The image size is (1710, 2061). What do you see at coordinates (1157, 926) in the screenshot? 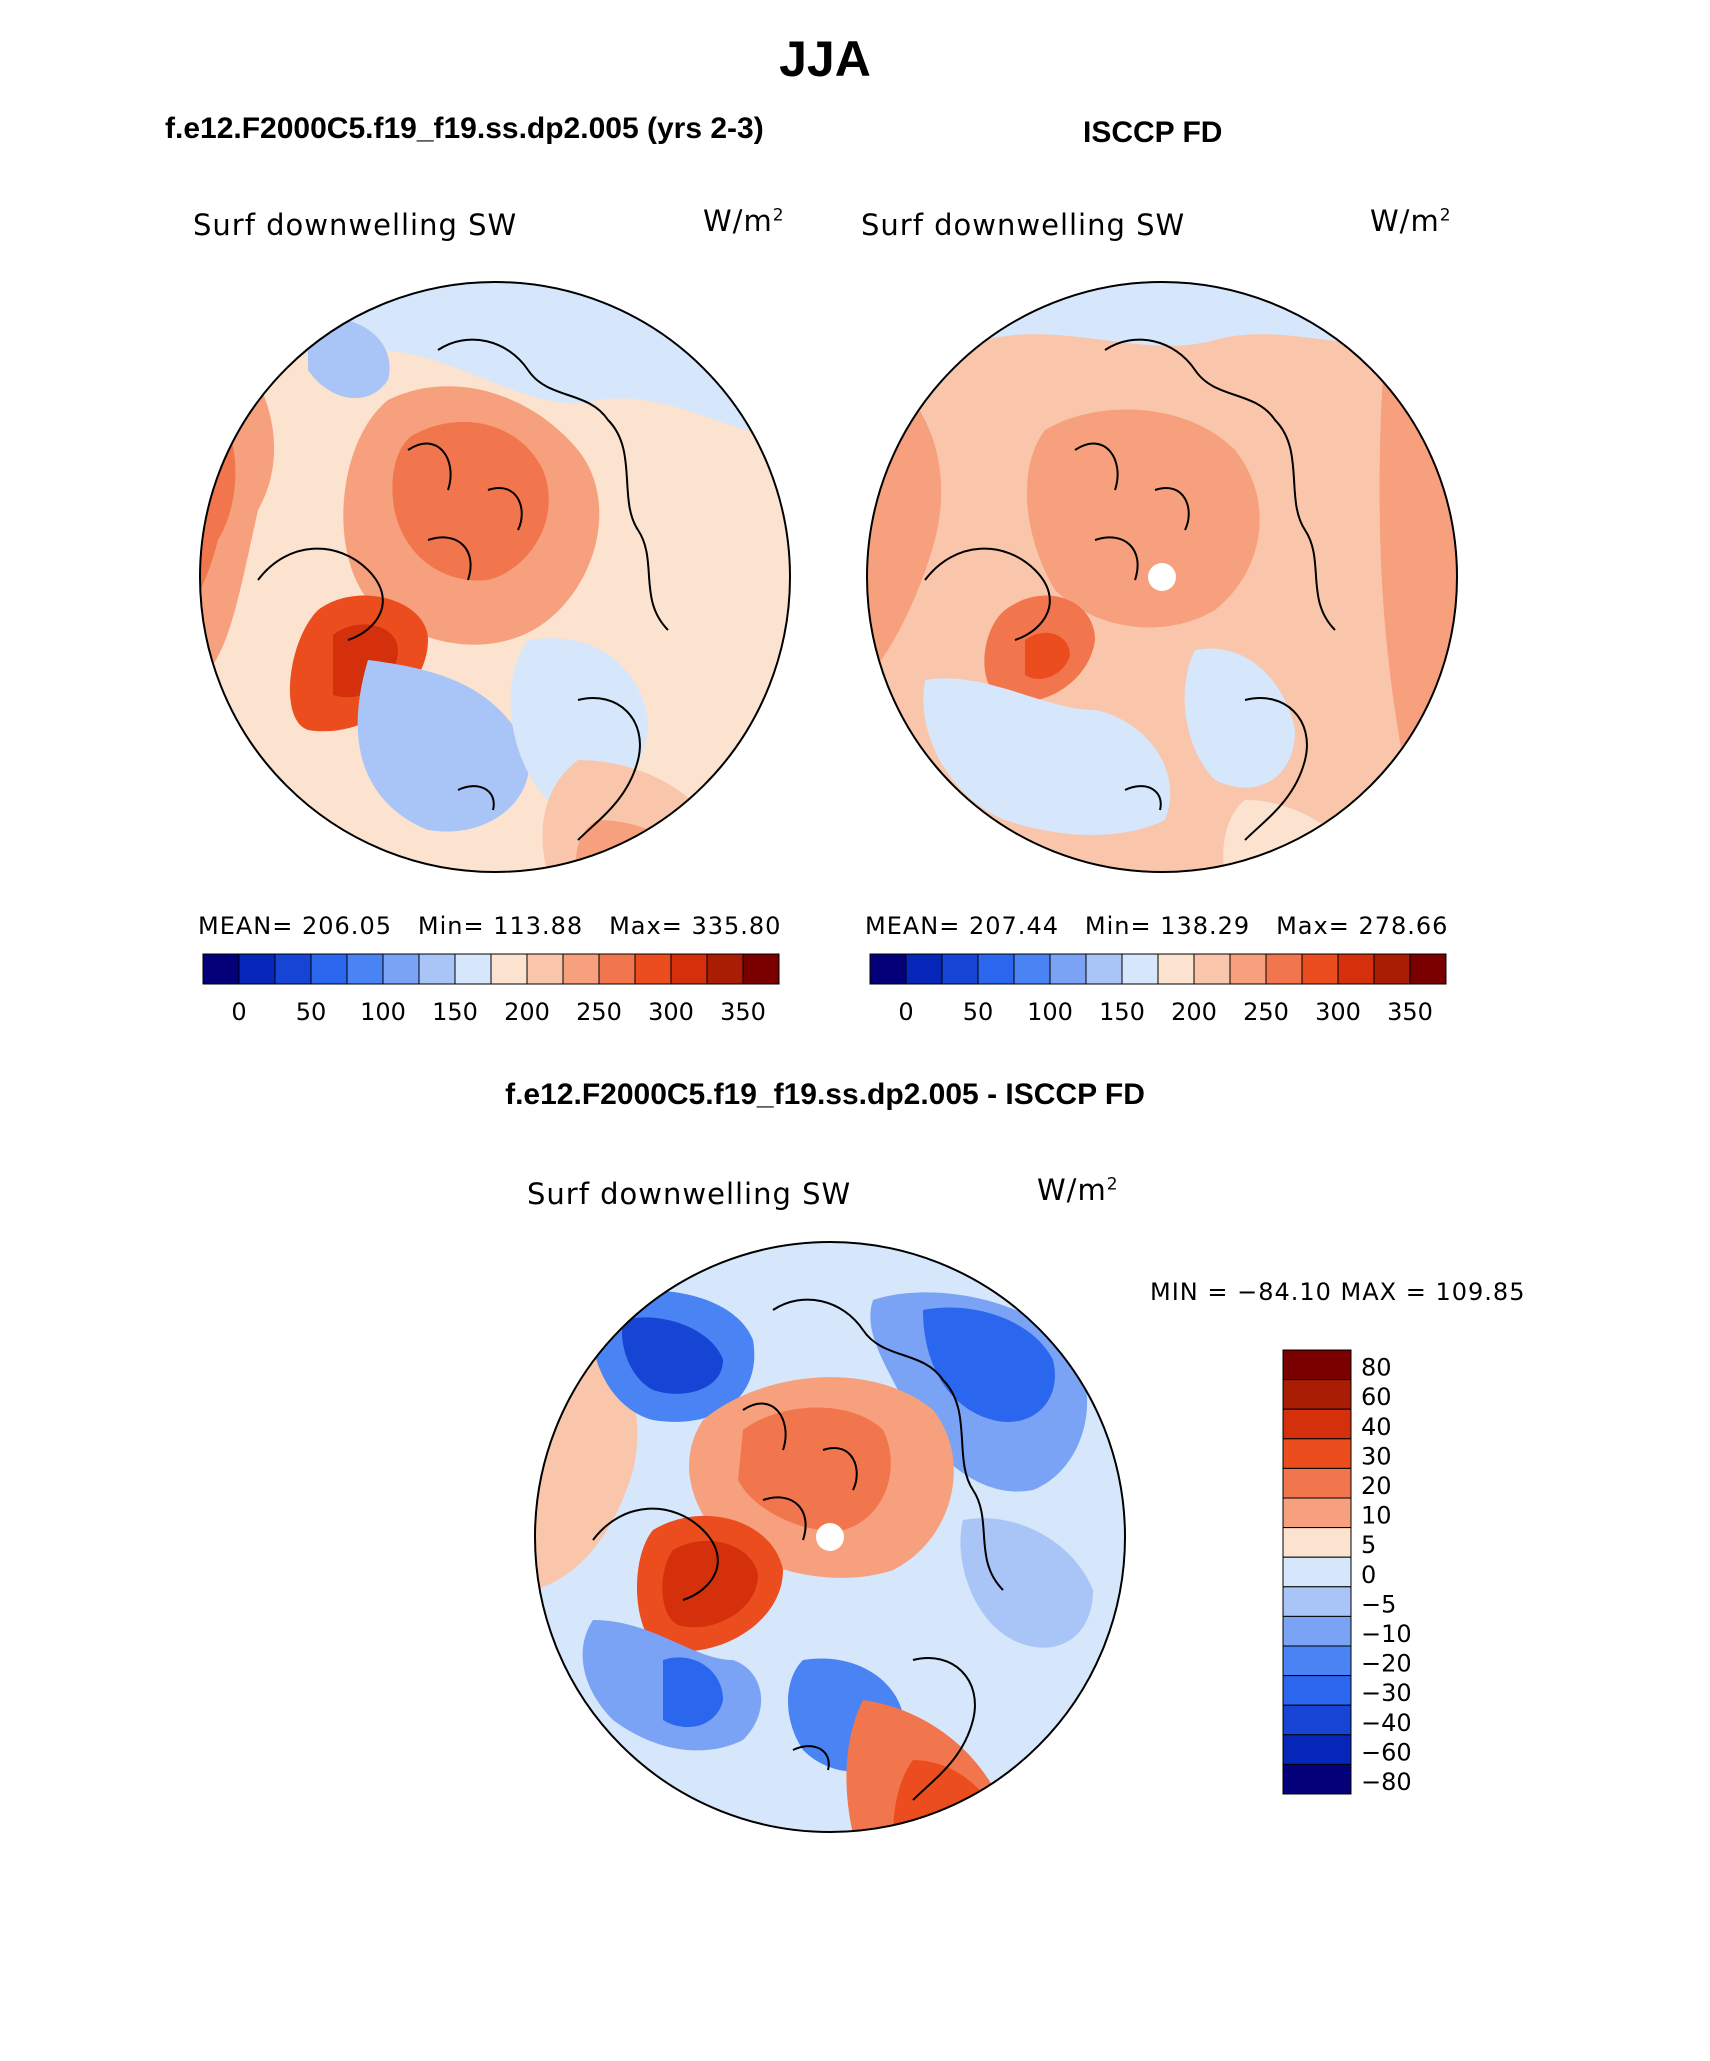
I see `obs-stats: MEAN= 207.44 Min= 138.29 Max= 278.66` at bounding box center [1157, 926].